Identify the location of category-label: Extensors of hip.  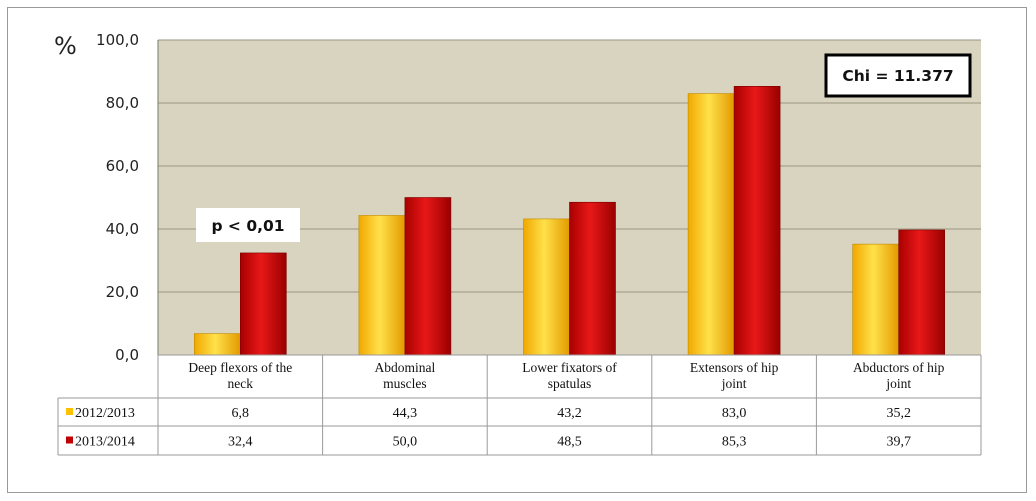
(734, 367).